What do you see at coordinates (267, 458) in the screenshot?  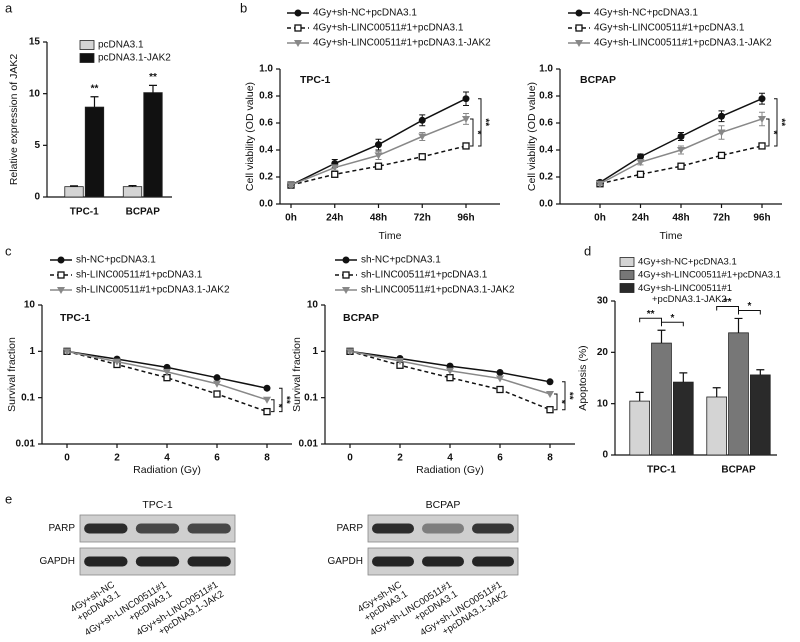 I see `x-tick-label: 8` at bounding box center [267, 458].